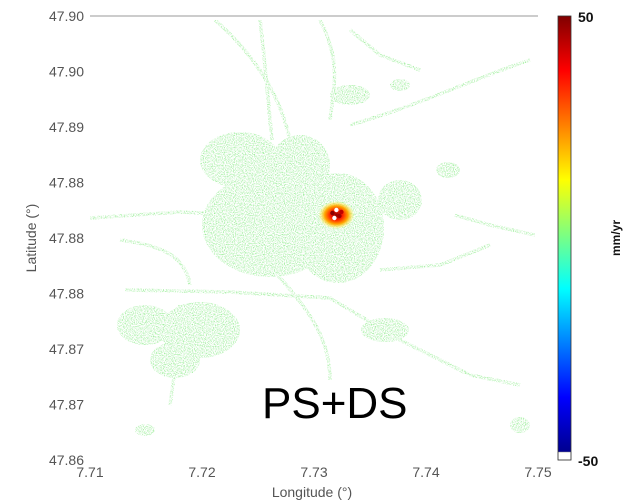  I want to click on y-tick-label: 47.89, so click(66, 127).